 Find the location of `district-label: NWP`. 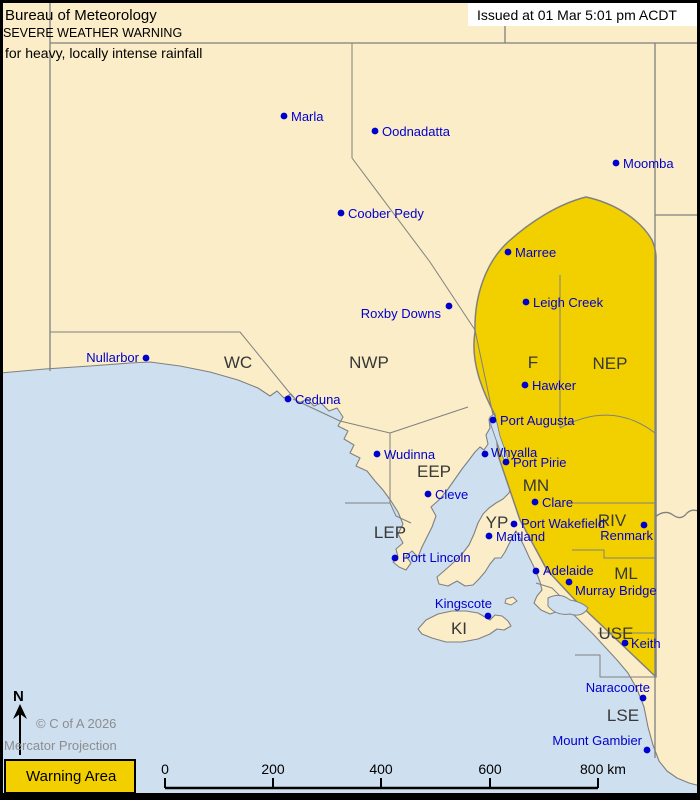

district-label: NWP is located at coordinates (369, 362).